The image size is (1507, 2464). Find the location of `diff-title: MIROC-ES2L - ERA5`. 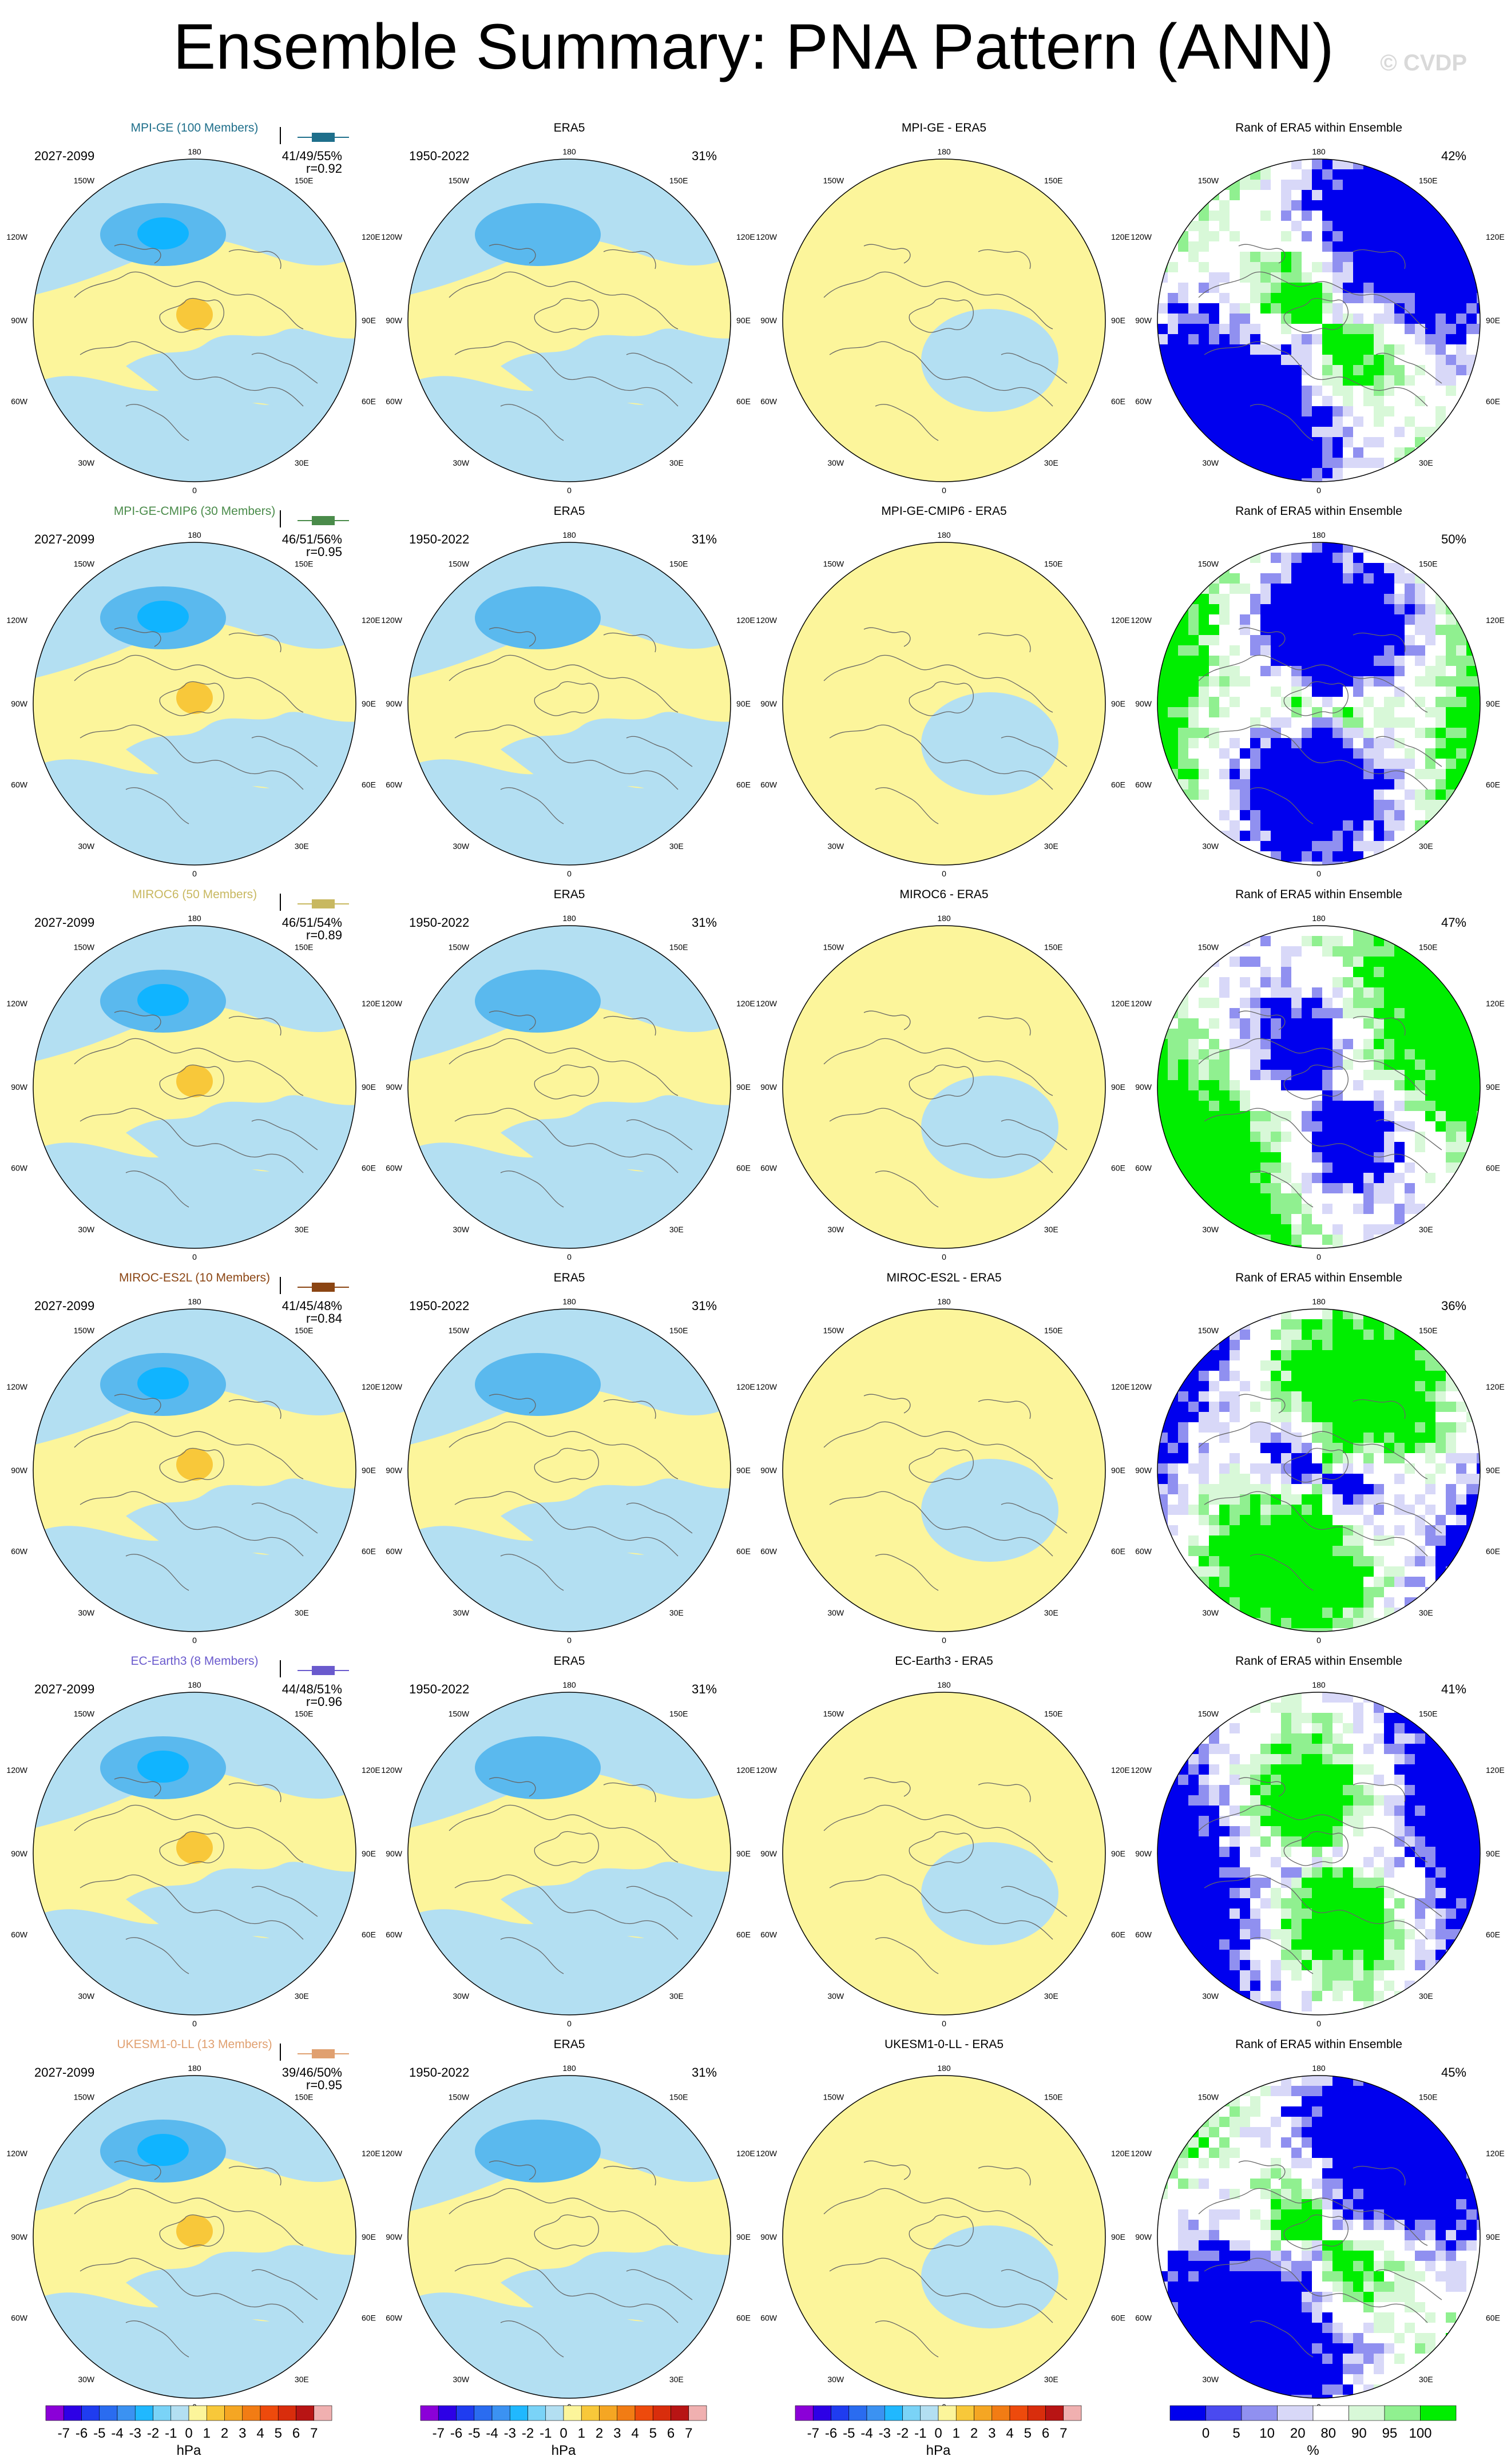

diff-title: MIROC-ES2L - ERA5 is located at coordinates (943, 1277).